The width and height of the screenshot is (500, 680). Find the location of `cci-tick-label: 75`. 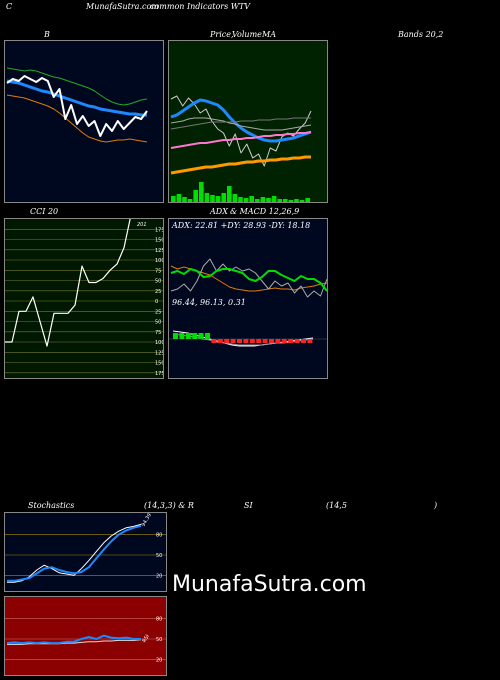

cci-tick-label: 75 is located at coordinates (158, 333).